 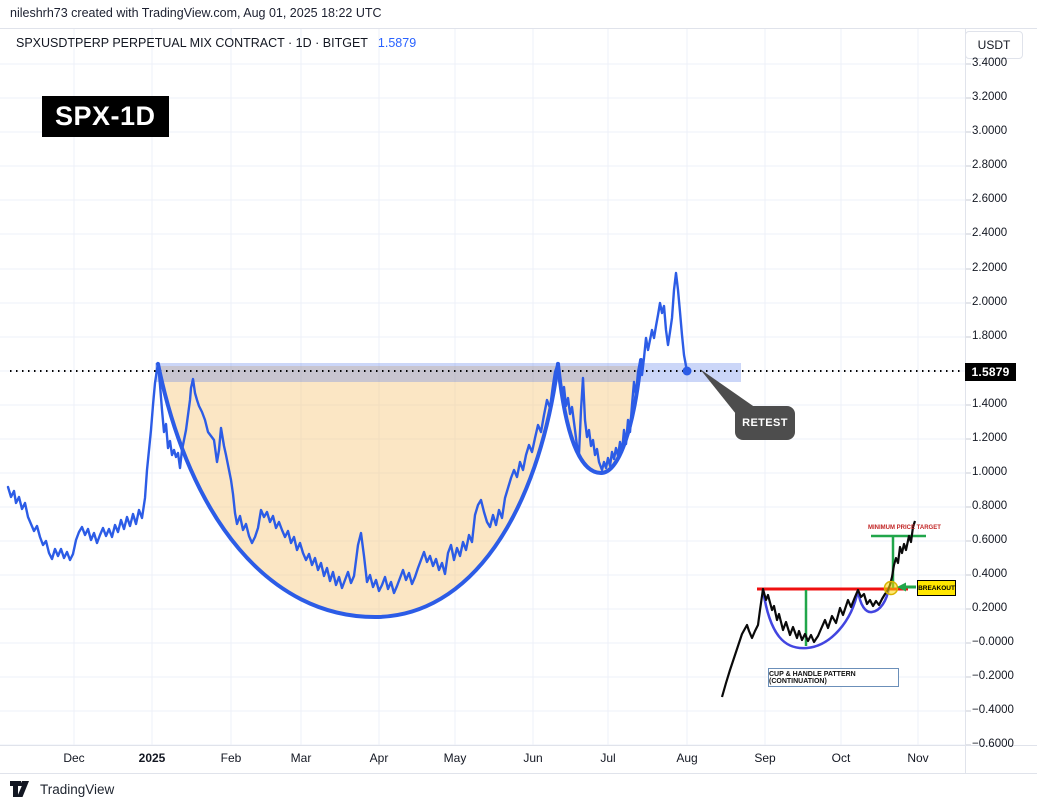 What do you see at coordinates (993, 710) in the screenshot?
I see `price-axis-label: −0.4000` at bounding box center [993, 710].